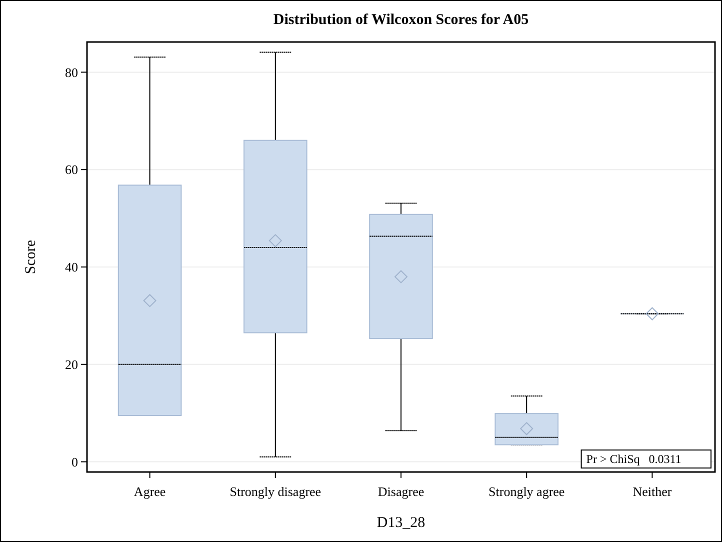 The image size is (722, 542). I want to click on annotation: Pr > ChiSq 0.0311, so click(634, 459).